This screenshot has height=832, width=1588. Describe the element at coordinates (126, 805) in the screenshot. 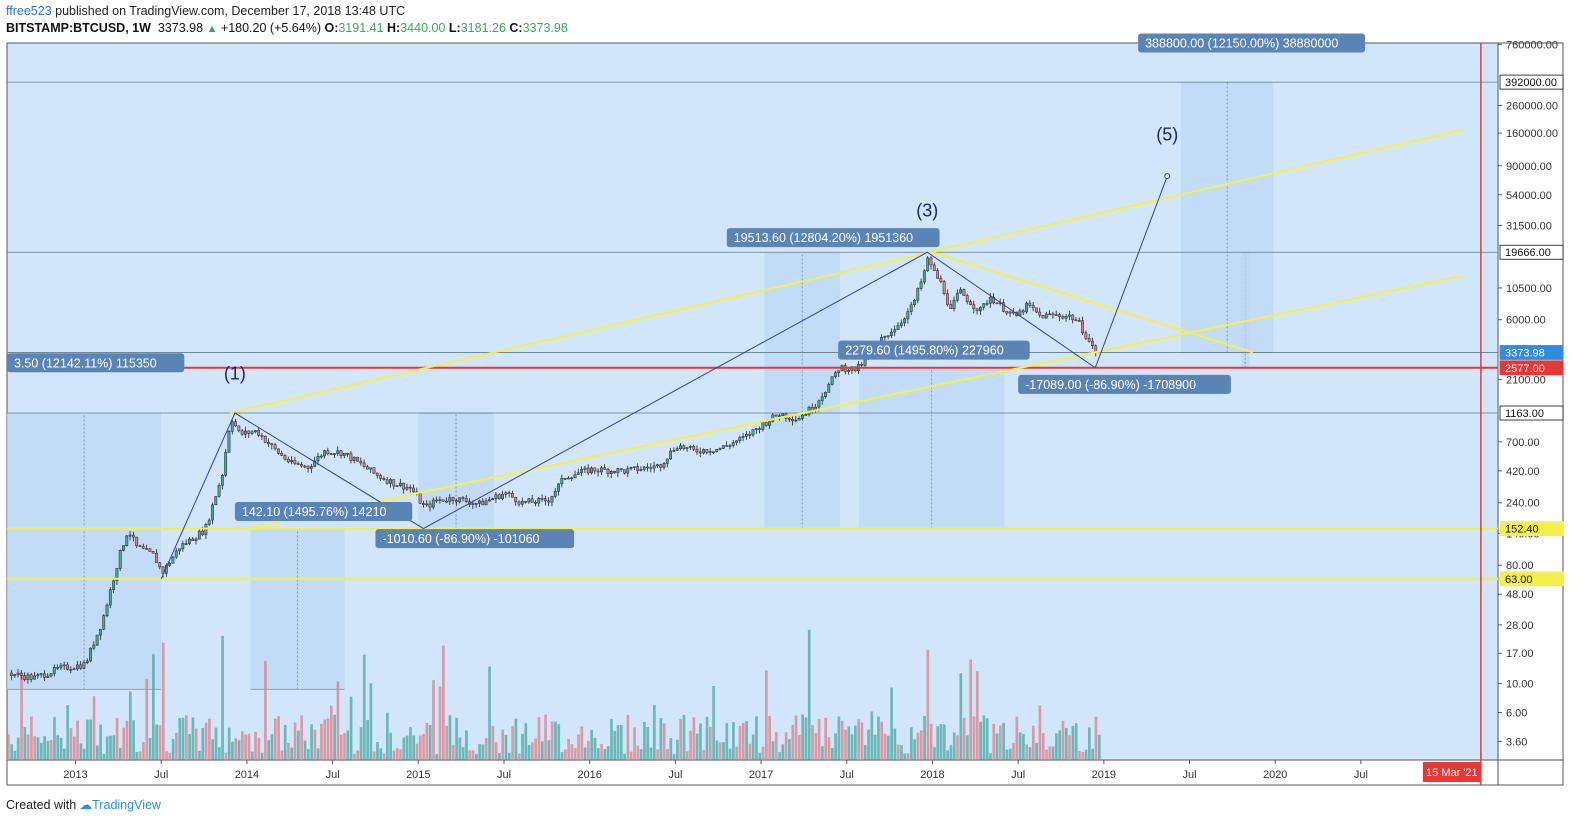

I see `tradingview-brand: TradingView` at that location.